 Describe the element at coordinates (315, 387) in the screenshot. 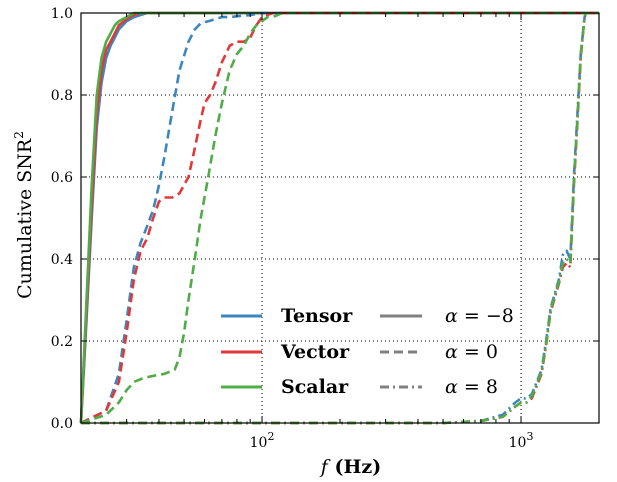

I see `legend-label-scalar: Scalar` at that location.